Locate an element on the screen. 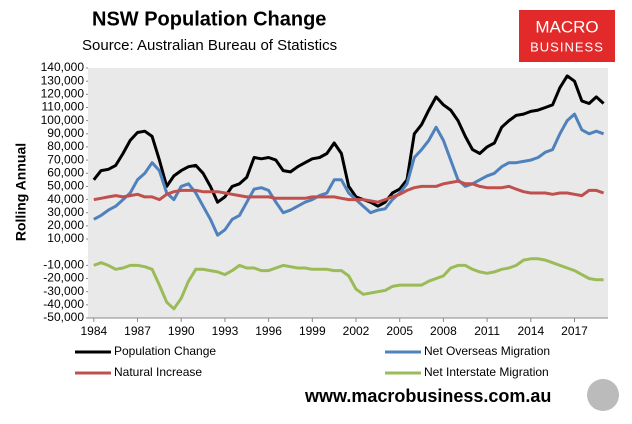 This screenshot has width=632, height=424. x-tick-label: 2005 is located at coordinates (399, 331).